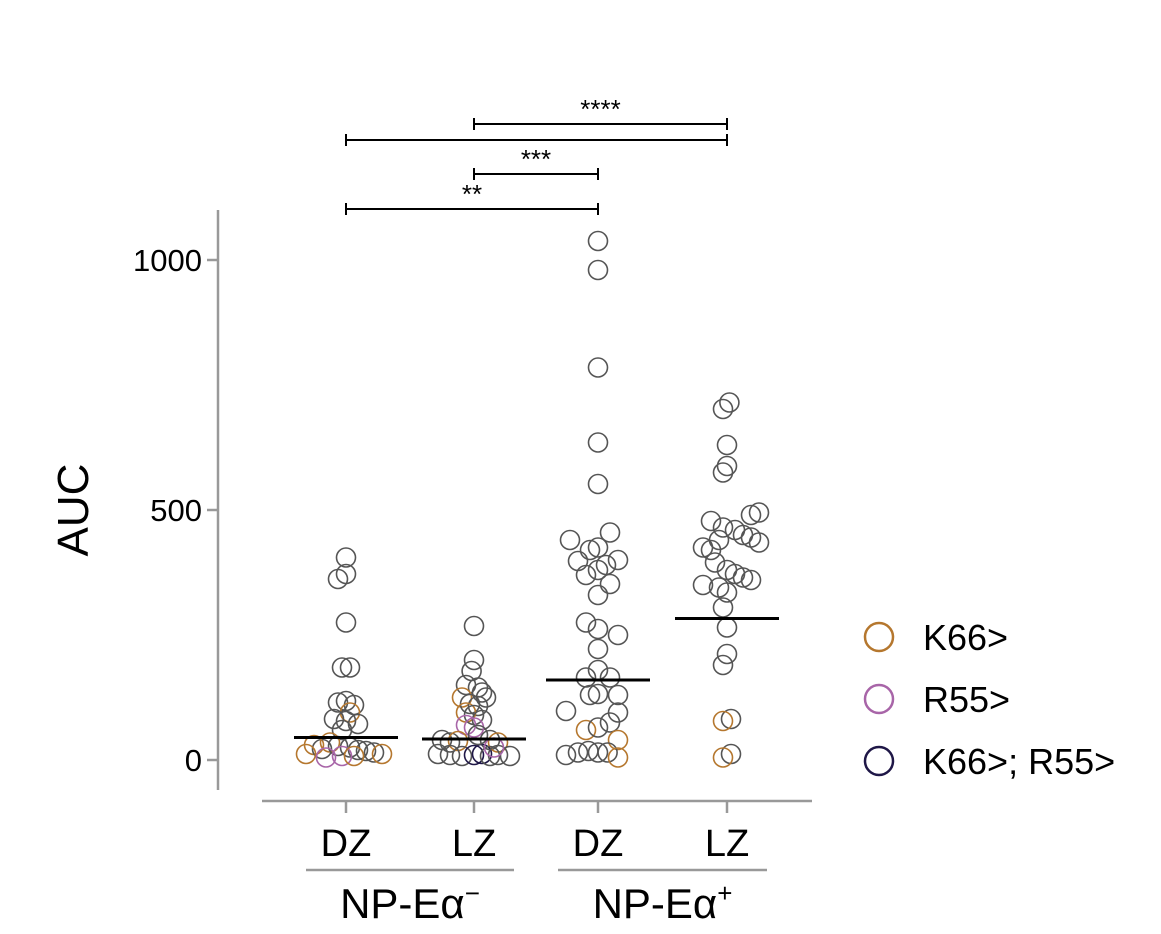 This screenshot has height=934, width=1161. Describe the element at coordinates (536, 154) in the screenshot. I see `significance-brackets: *********` at that location.